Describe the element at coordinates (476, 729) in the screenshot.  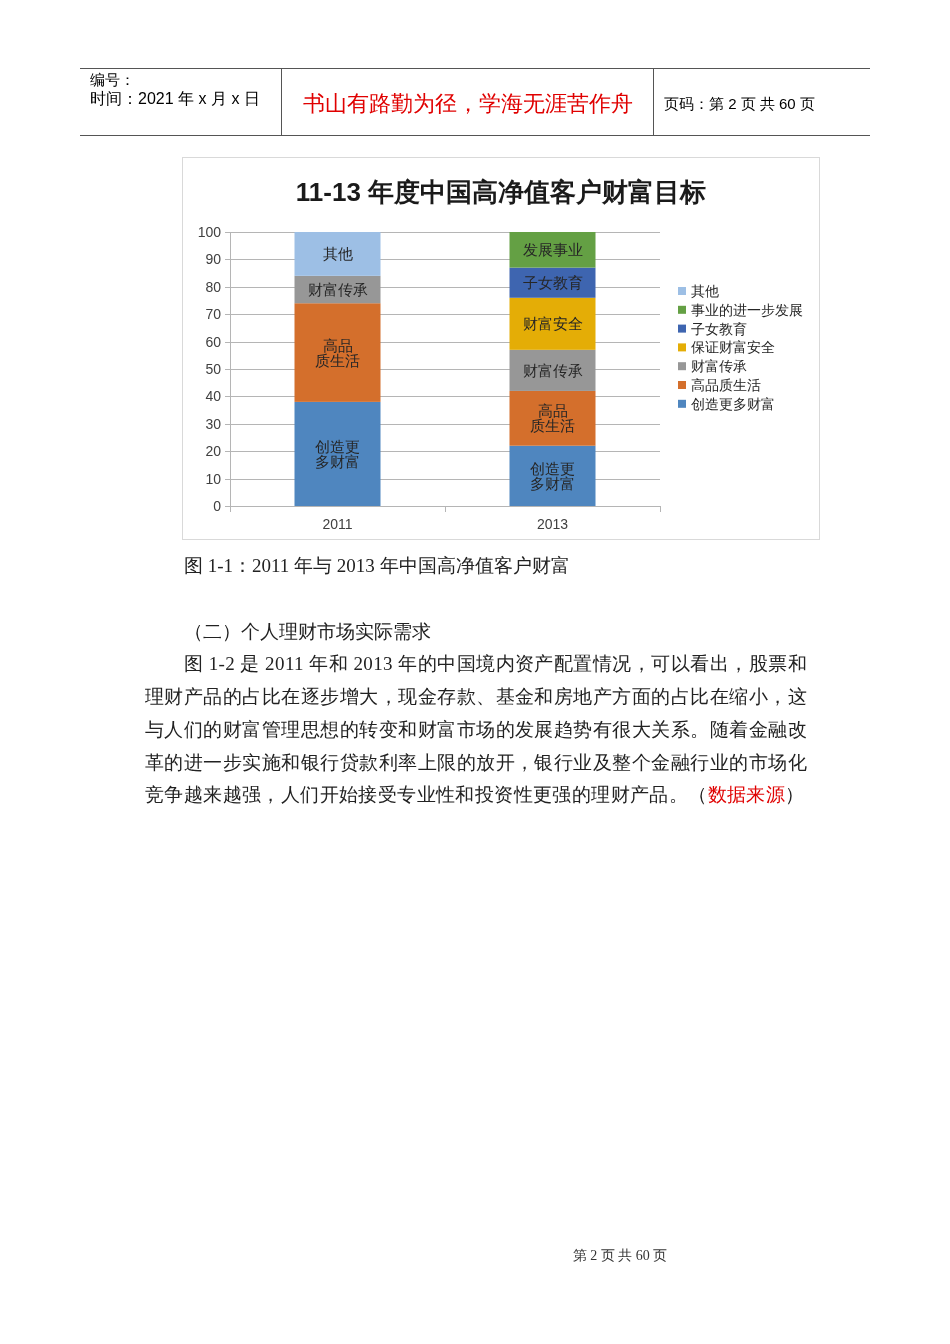
I see `text: 与人们的财富管理思想的转变和财富市场的发展趋势有很大关系。随着金融改` at that location.